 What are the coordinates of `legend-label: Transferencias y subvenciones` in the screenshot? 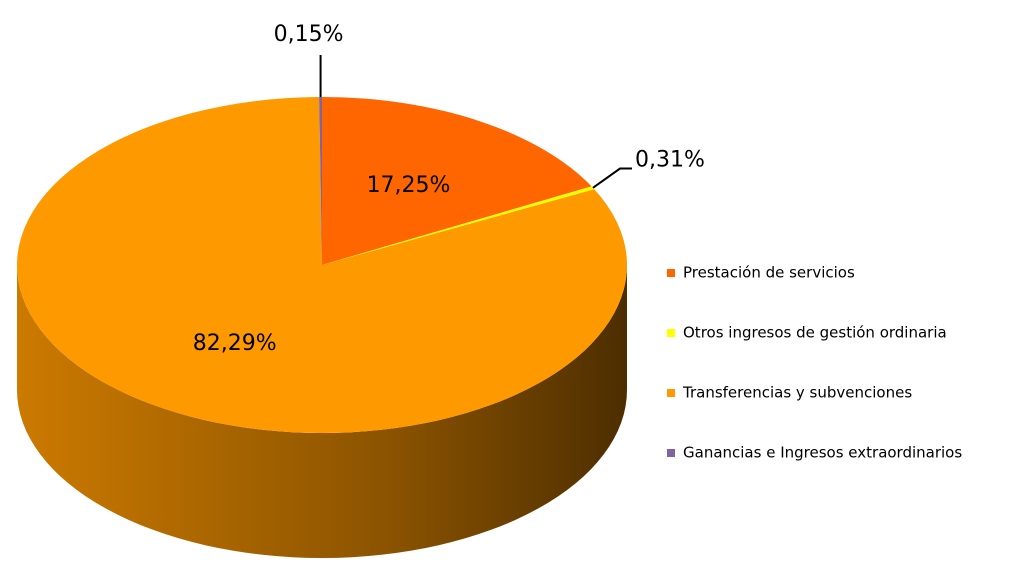 It's located at (797, 393).